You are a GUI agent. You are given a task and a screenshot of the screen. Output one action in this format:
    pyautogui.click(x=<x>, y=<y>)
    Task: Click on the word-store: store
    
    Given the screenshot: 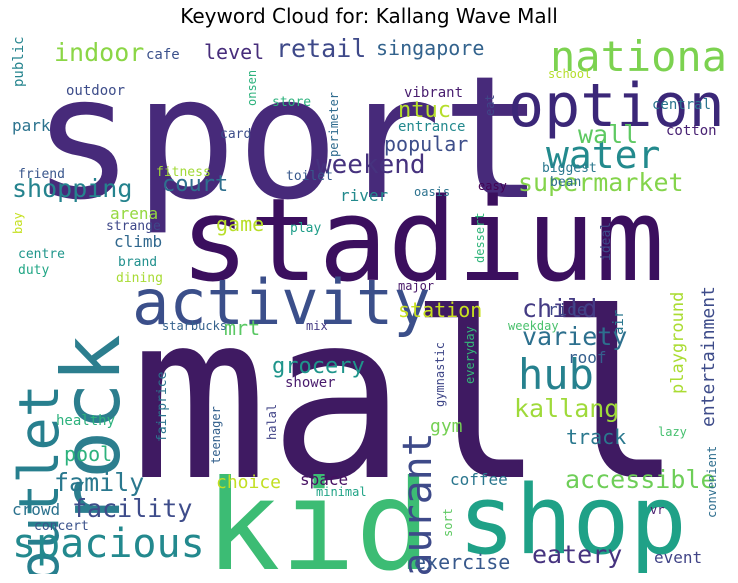 What is the action you would take?
    pyautogui.click(x=292, y=102)
    